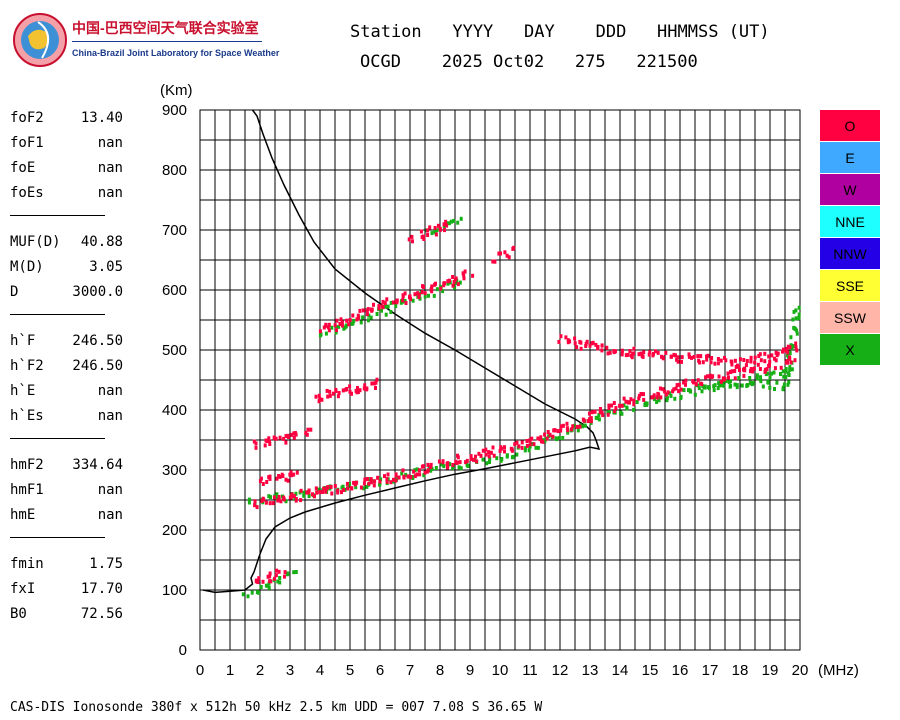 The width and height of the screenshot is (900, 720). What do you see at coordinates (850, 221) in the screenshot?
I see `legend-item: NNE` at bounding box center [850, 221].